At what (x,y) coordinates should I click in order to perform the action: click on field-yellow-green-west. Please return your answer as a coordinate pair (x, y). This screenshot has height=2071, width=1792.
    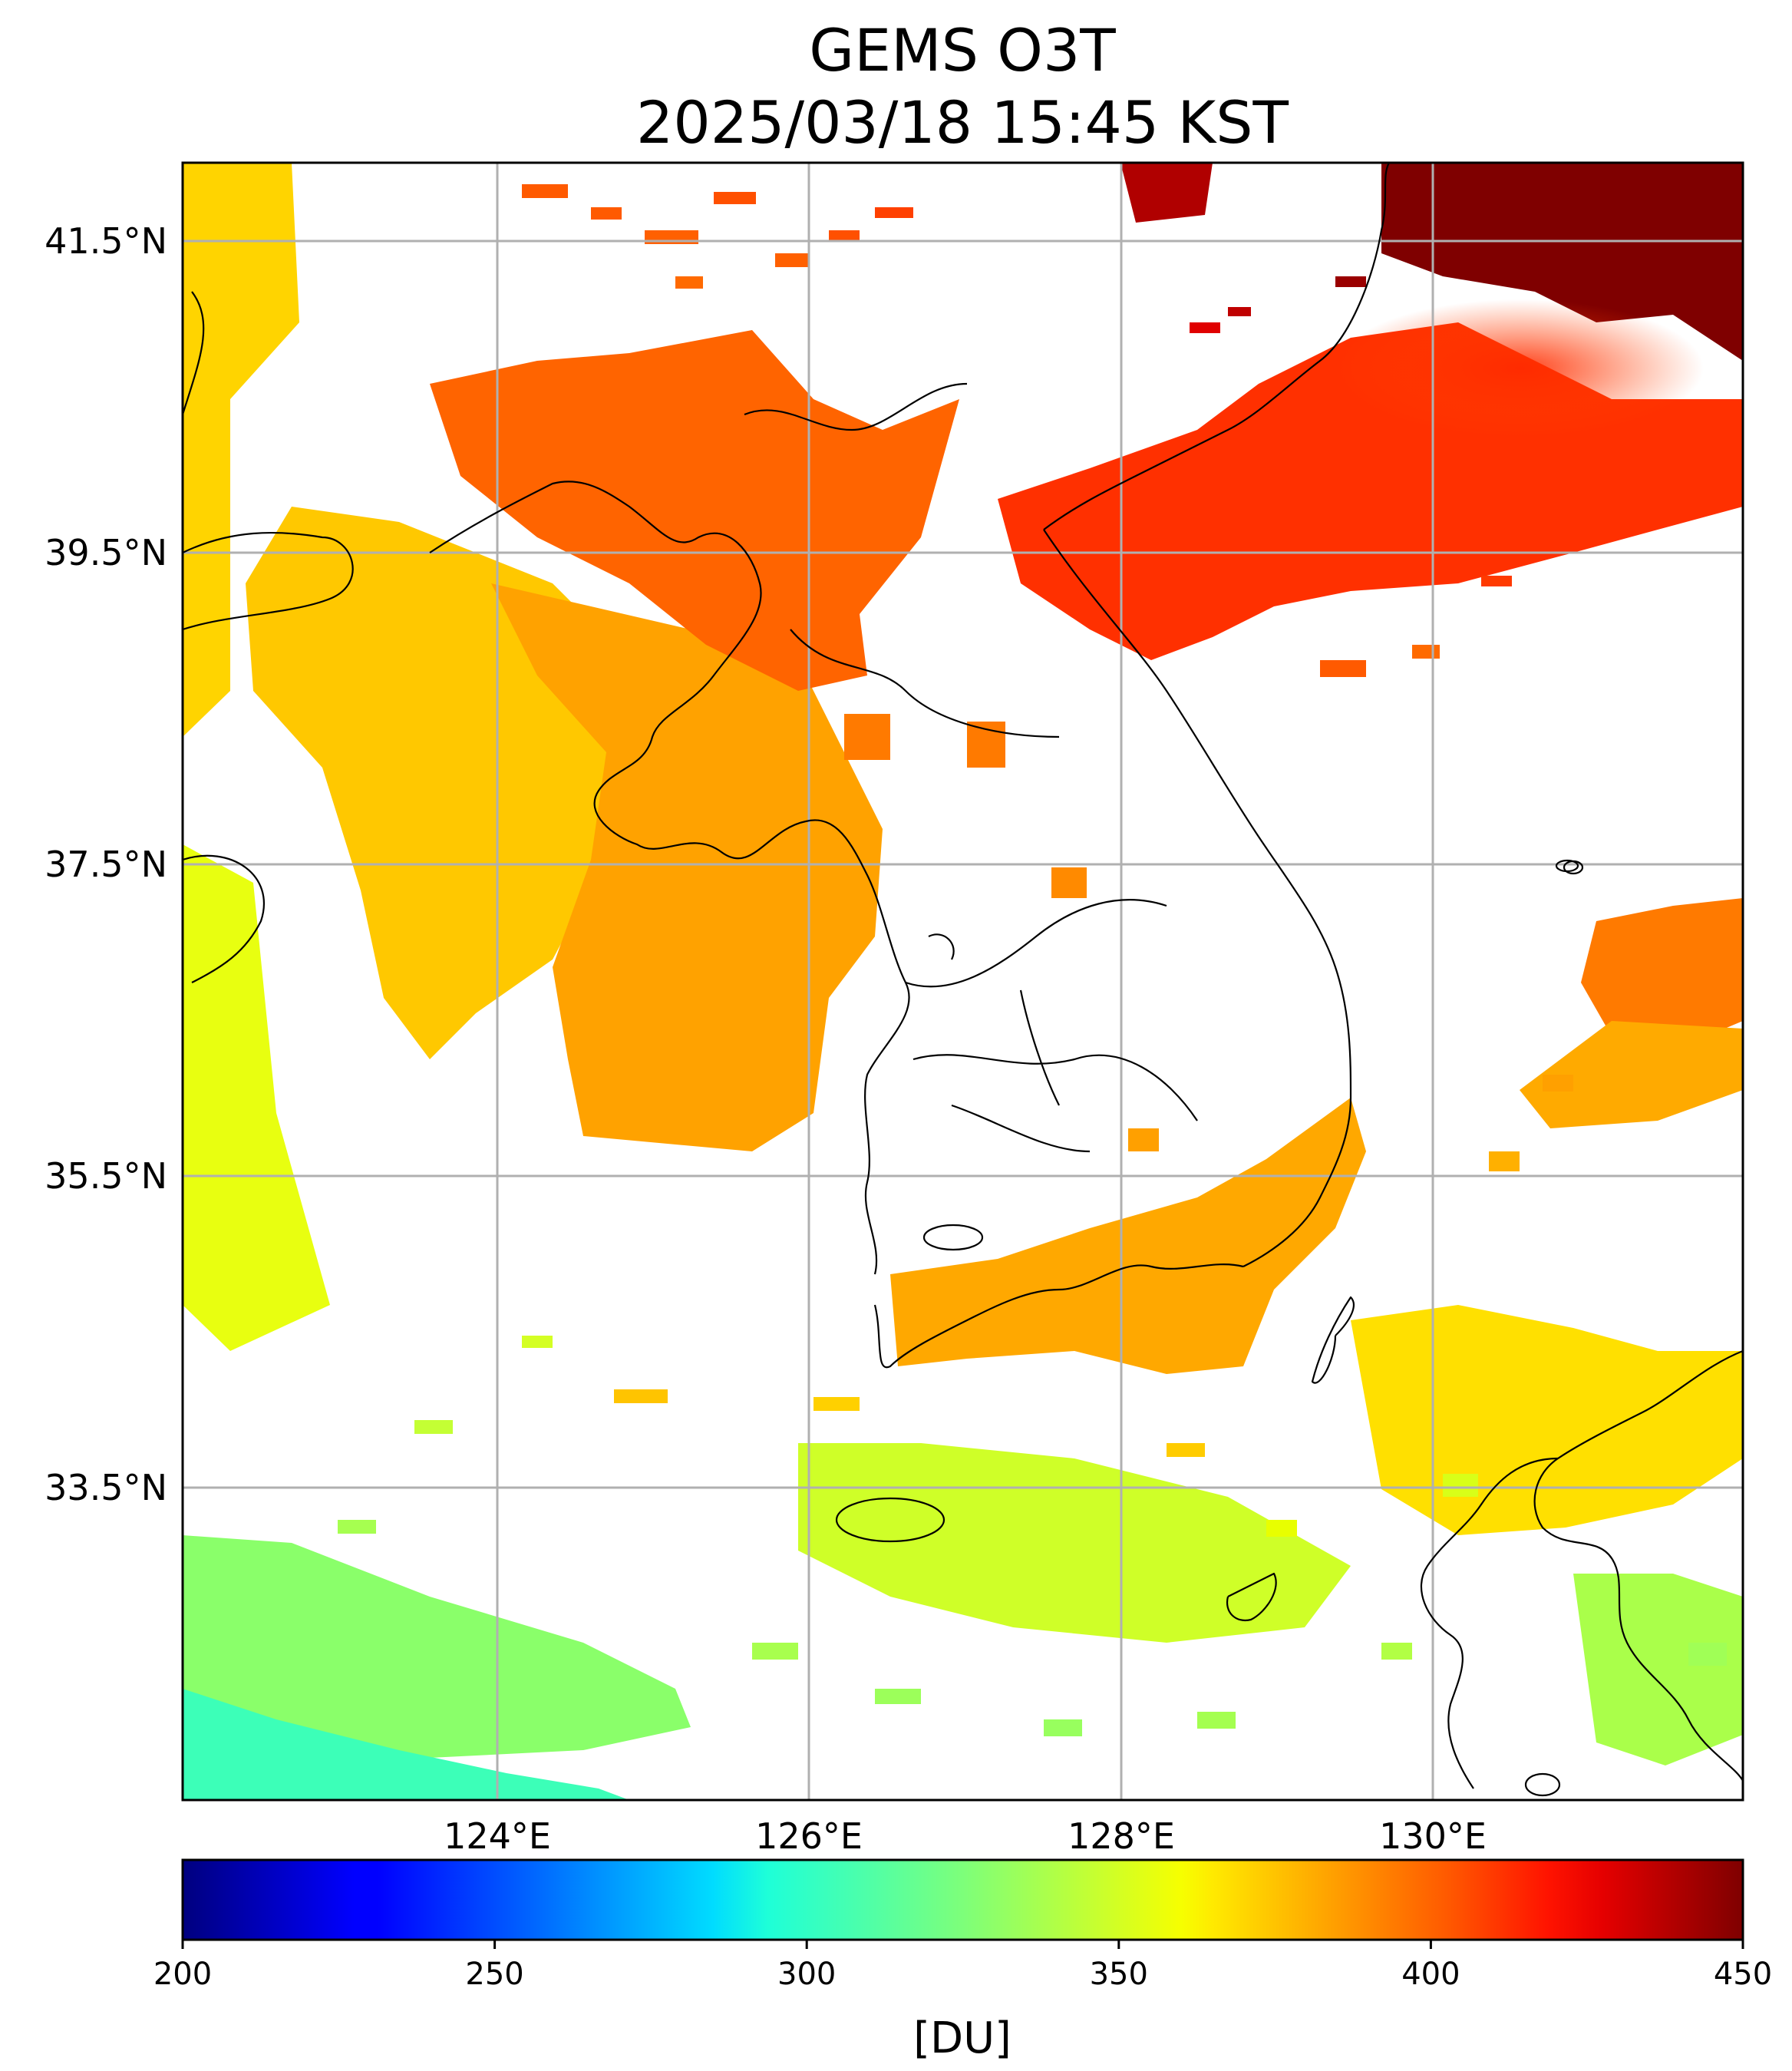
    Looking at the image, I should click on (256, 1097).